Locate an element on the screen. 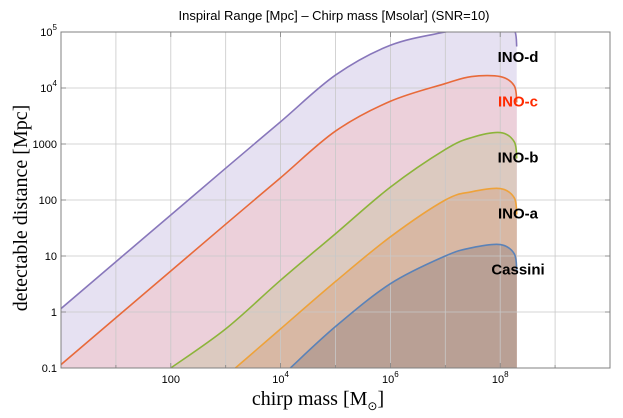 The image size is (623, 418). x-axis-label-subscript: ⊙ is located at coordinates (372, 406).